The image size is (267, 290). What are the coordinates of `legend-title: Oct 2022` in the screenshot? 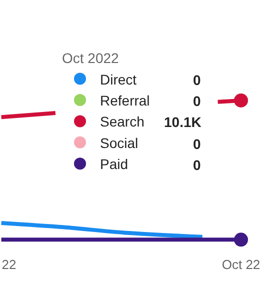 It's located at (91, 58).